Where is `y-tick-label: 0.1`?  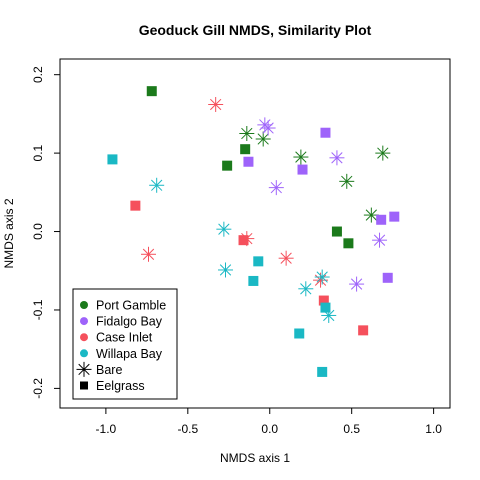 y-tick-label: 0.1 is located at coordinates (38, 152).